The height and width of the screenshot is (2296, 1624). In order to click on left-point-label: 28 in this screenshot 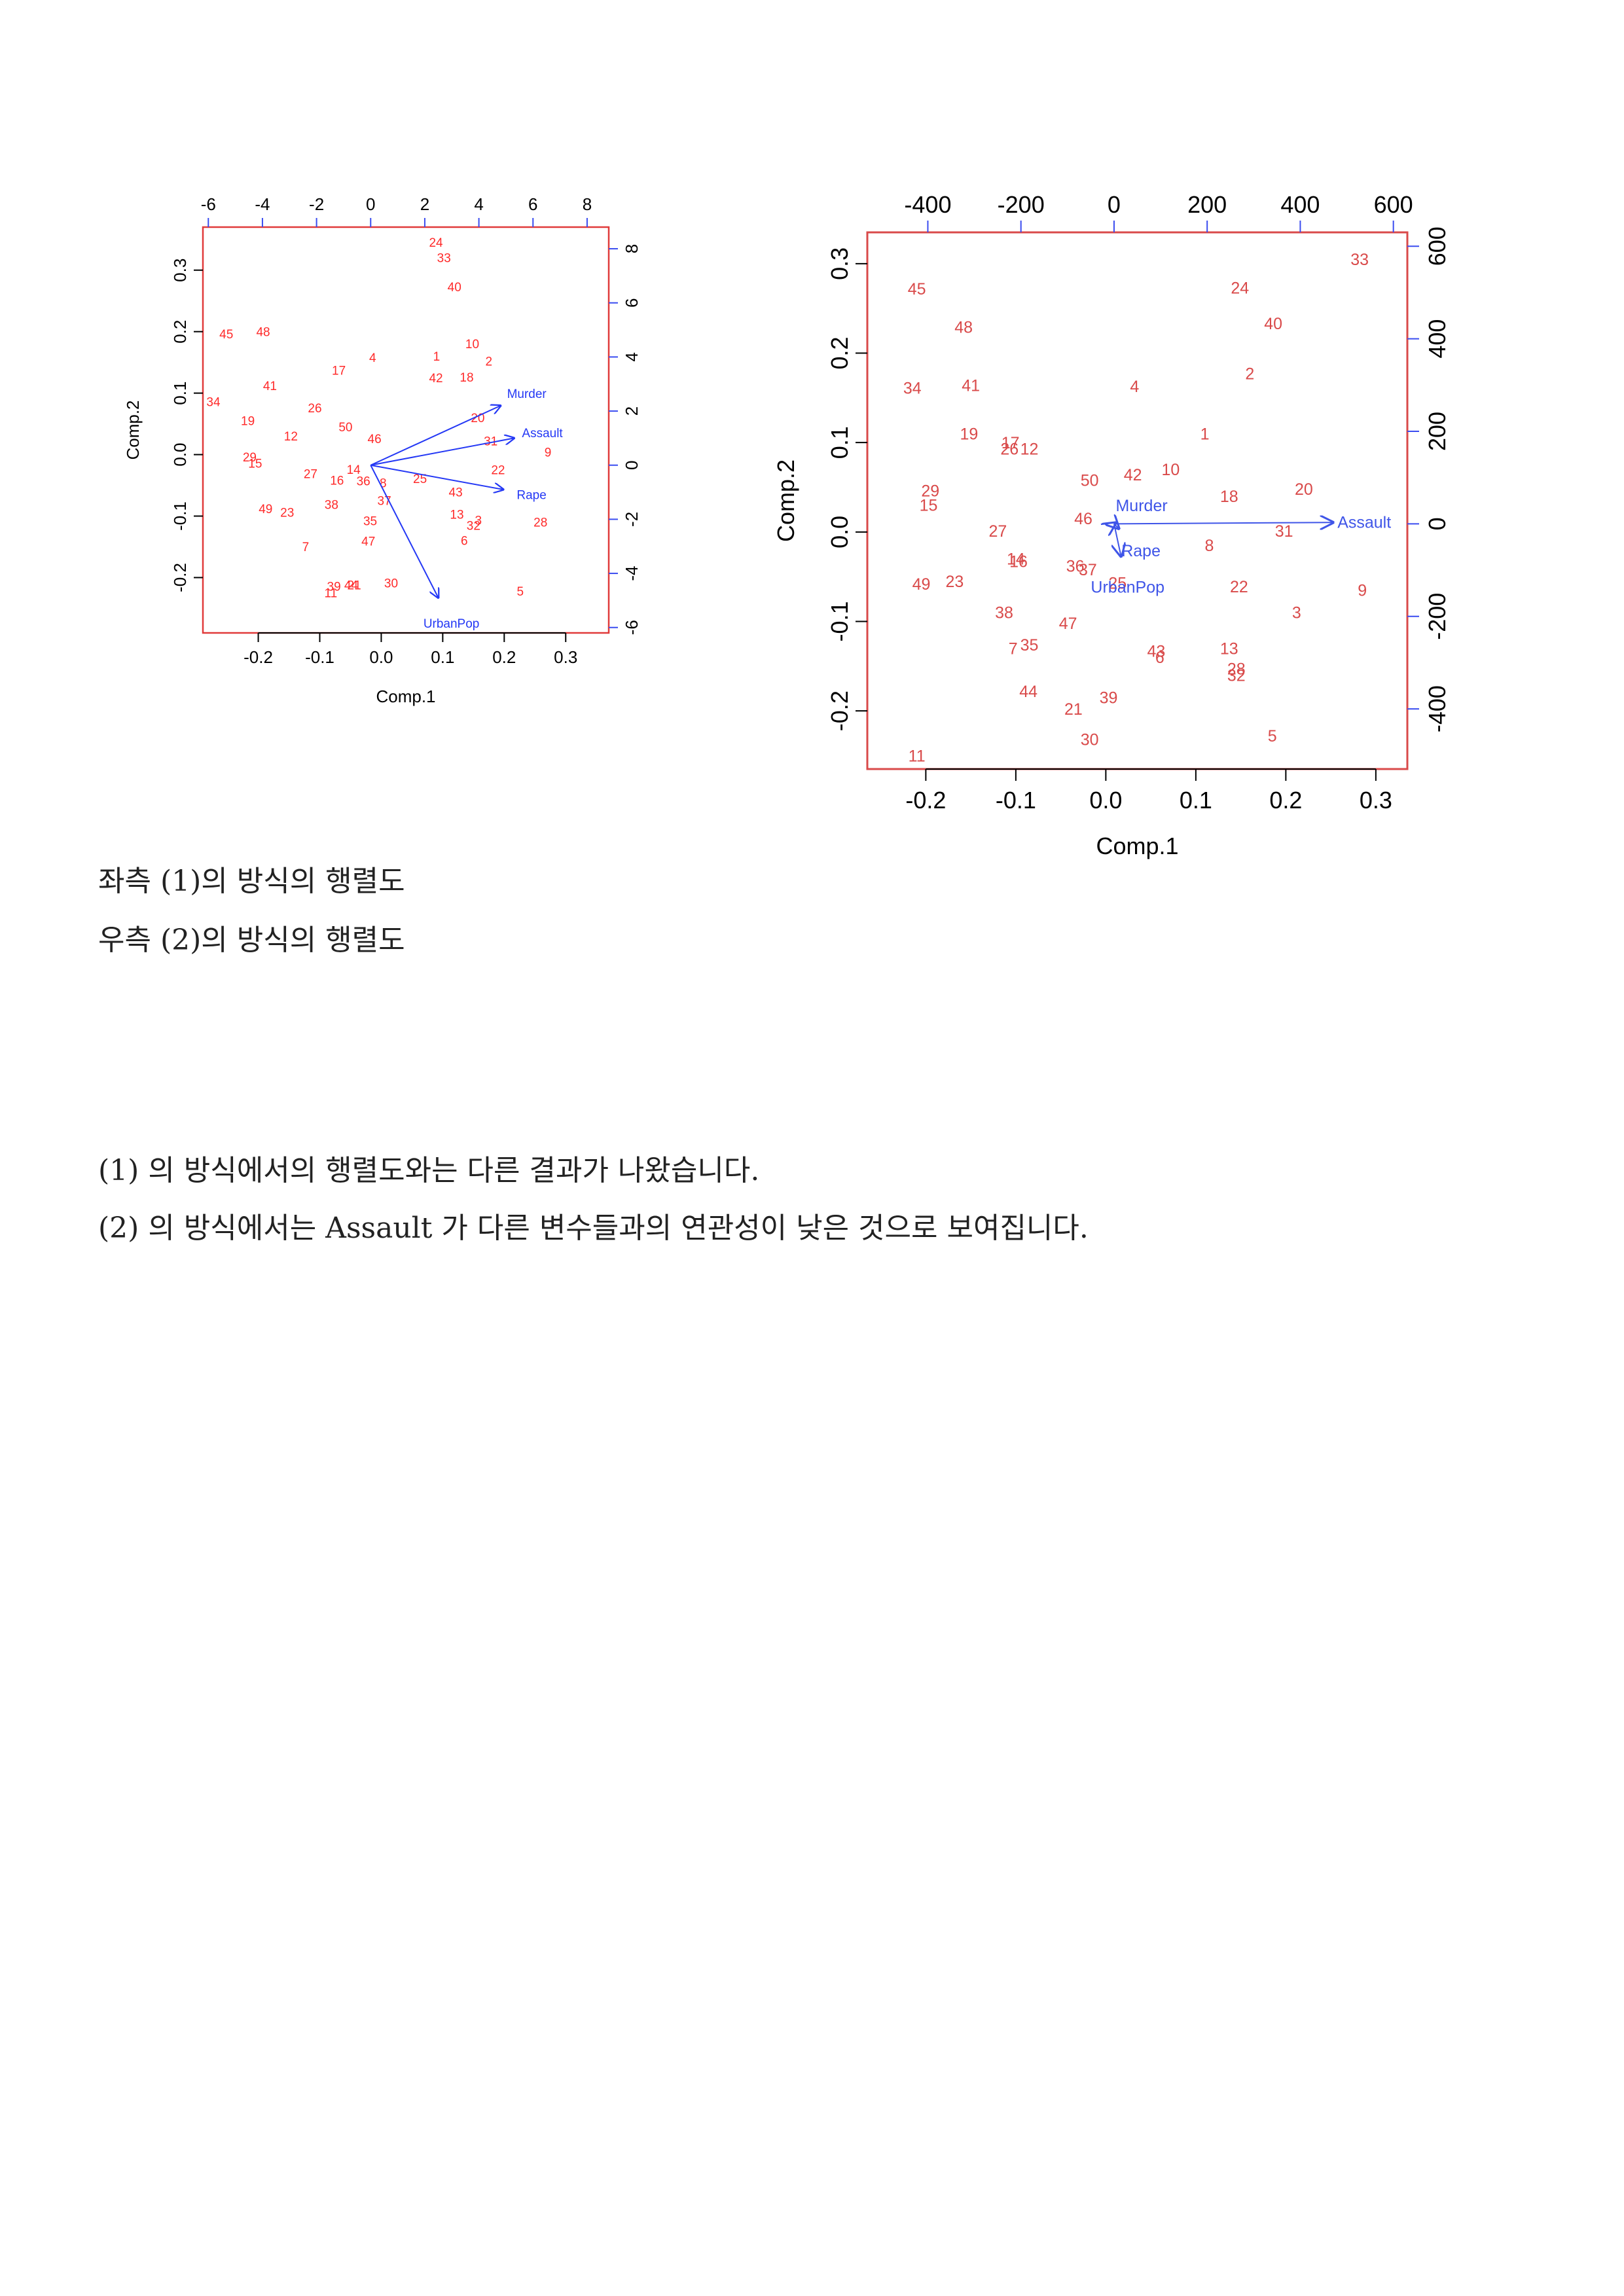, I will do `click(540, 523)`.